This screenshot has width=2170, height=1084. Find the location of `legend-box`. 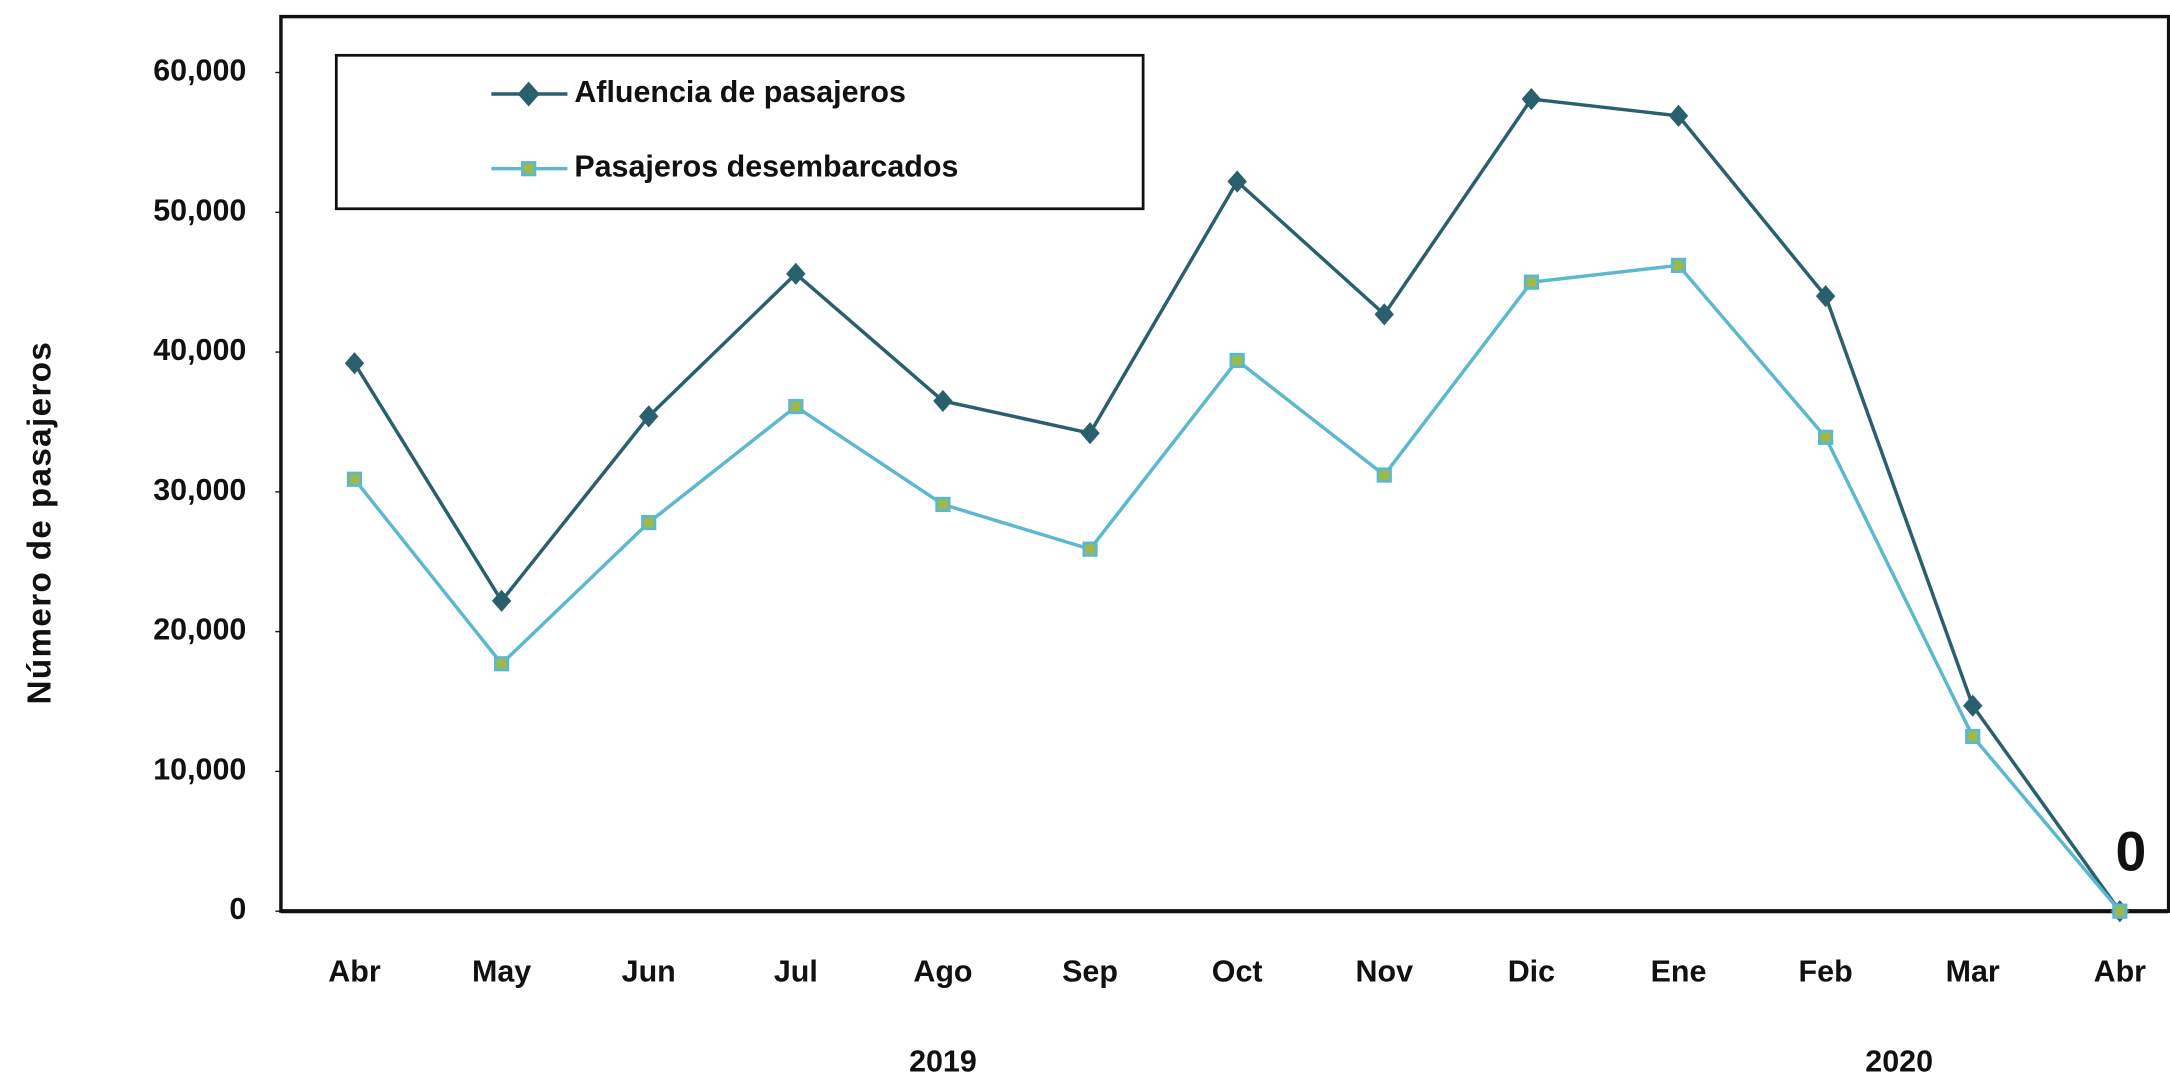

legend-box is located at coordinates (739, 132).